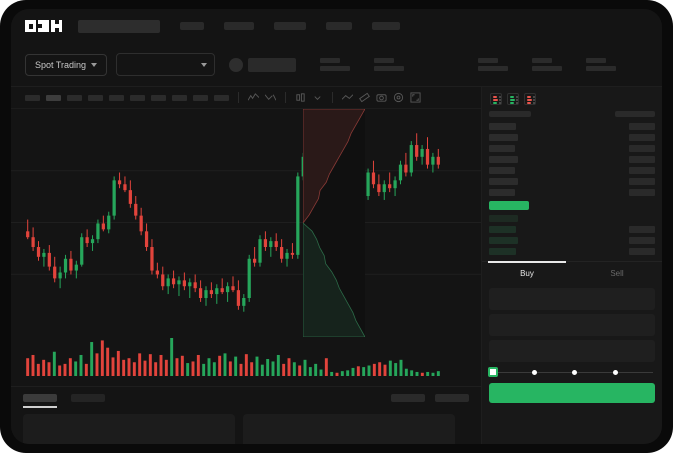  What do you see at coordinates (530, 99) in the screenshot?
I see `orderbook-view-asks-icon` at bounding box center [530, 99].